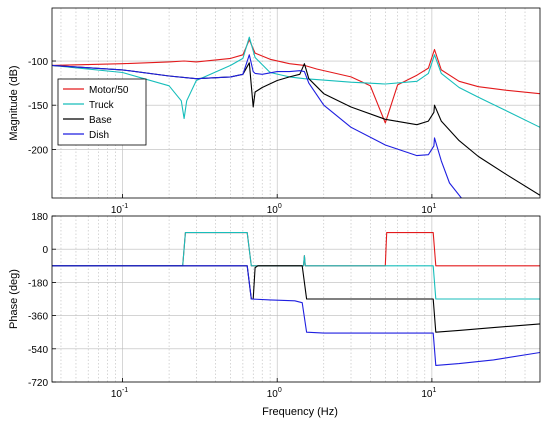  I want to click on y-tick-label: -360, so click(38, 317).